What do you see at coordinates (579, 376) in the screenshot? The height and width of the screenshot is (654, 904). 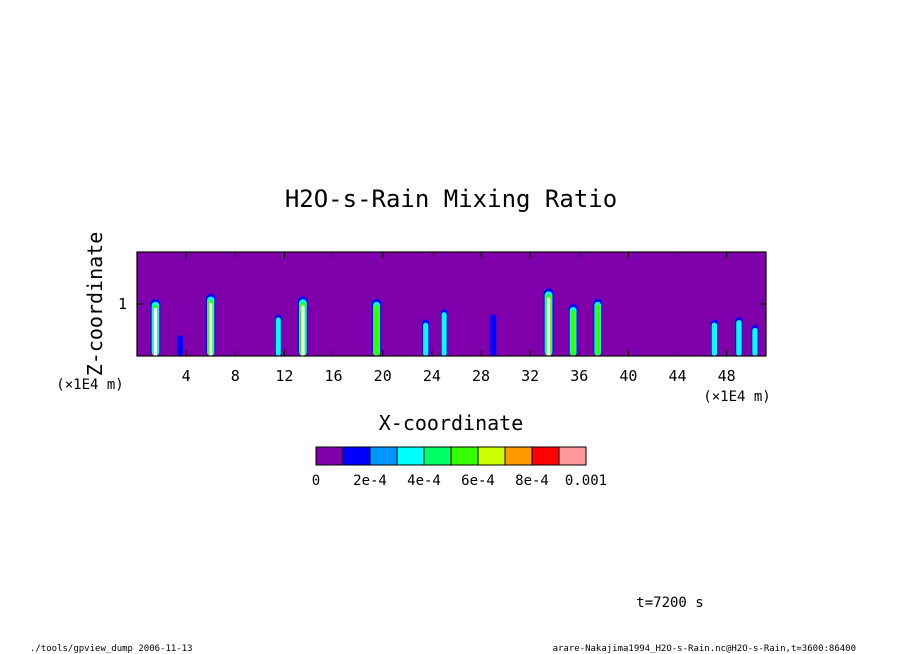 I see `x-tick-label: 36` at bounding box center [579, 376].